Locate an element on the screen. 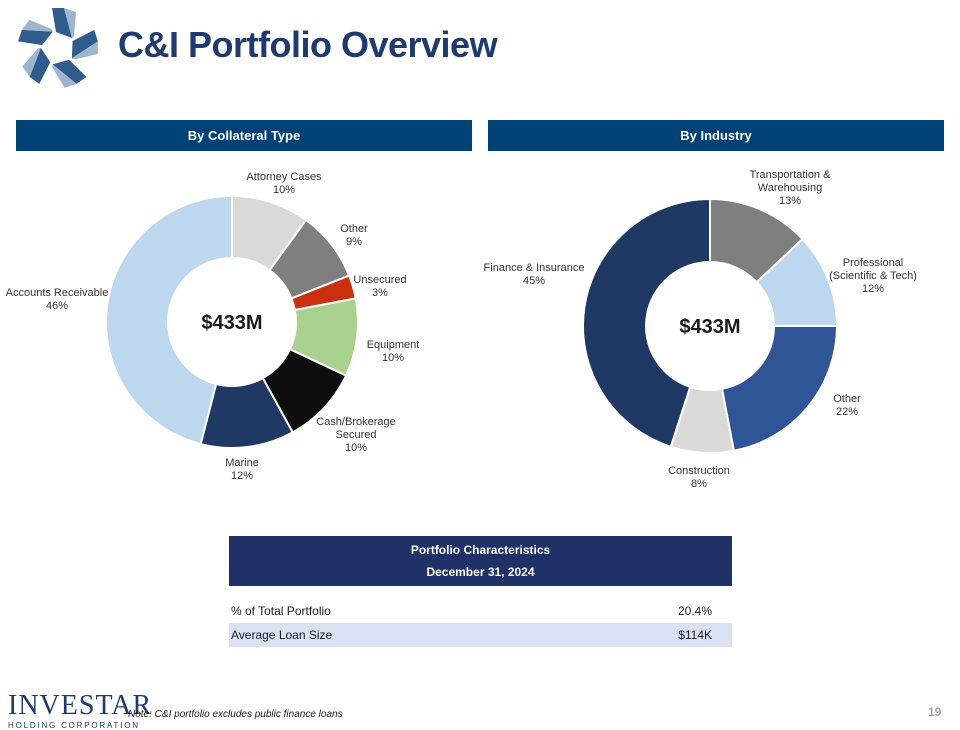  brand-wordmark: INVESTAR is located at coordinates (80, 705).